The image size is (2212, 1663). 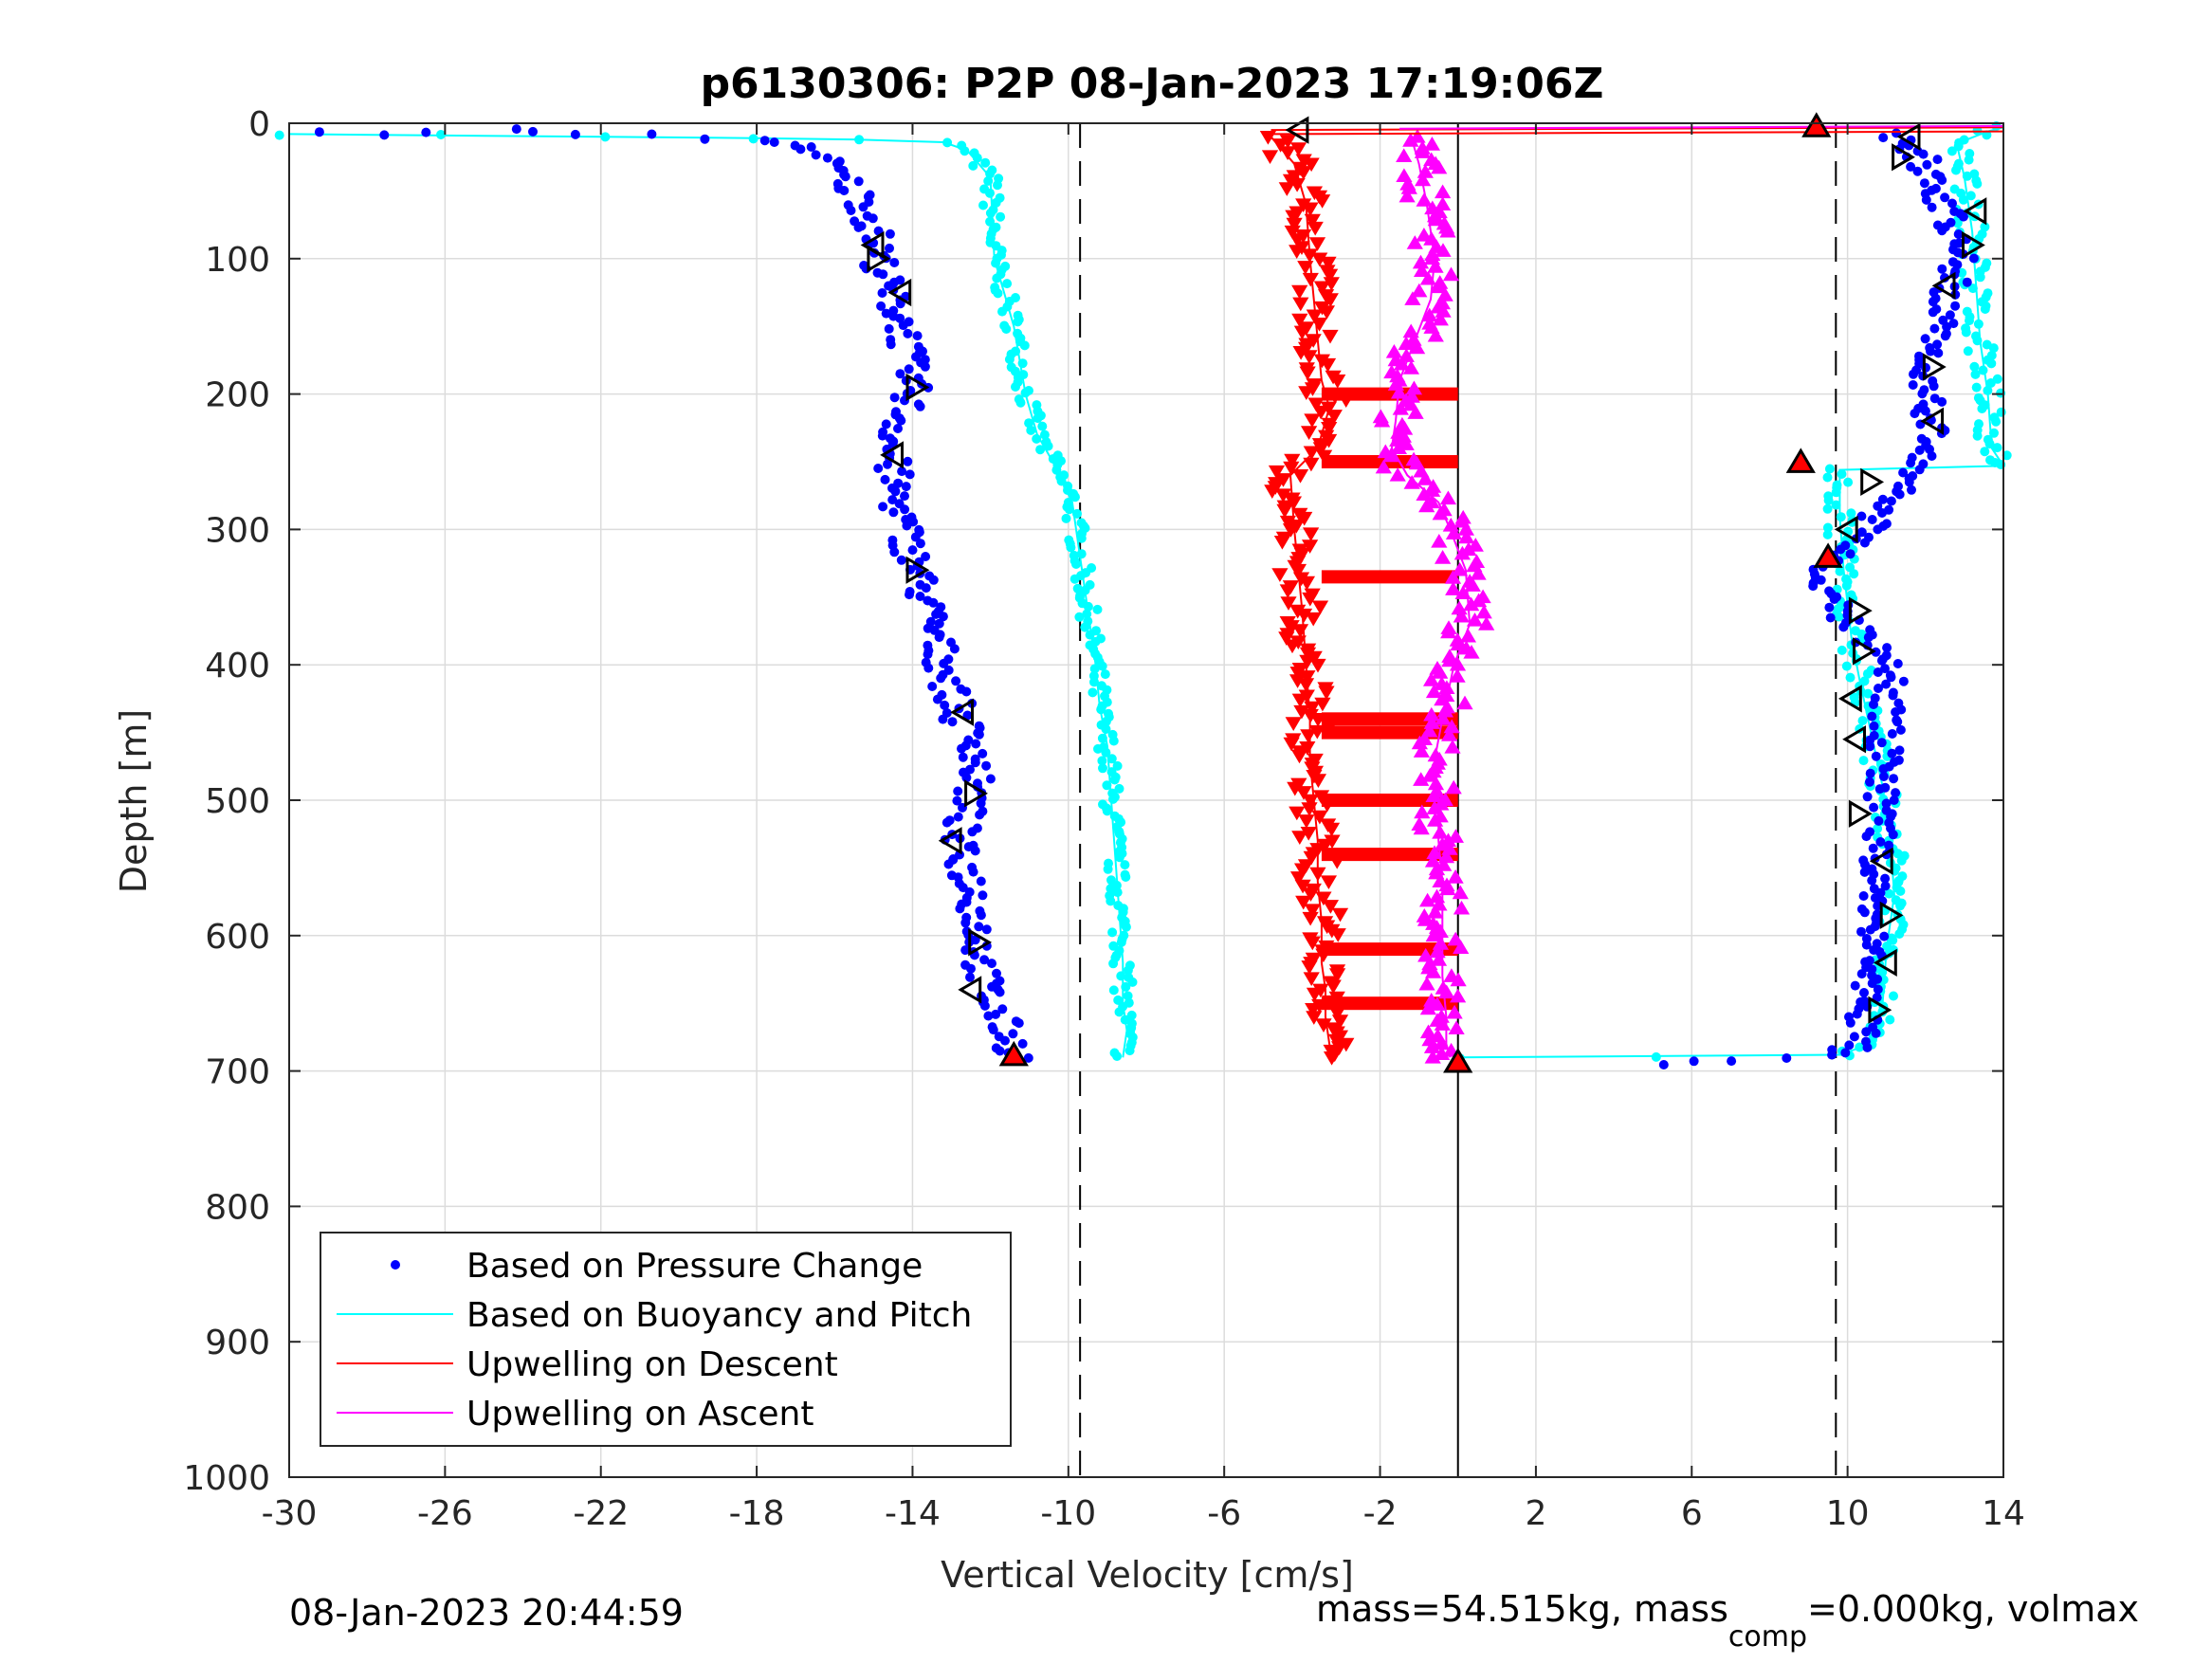 I want to click on footer-mass-b: =0.000kg, volmax, so click(x=1973, y=1609).